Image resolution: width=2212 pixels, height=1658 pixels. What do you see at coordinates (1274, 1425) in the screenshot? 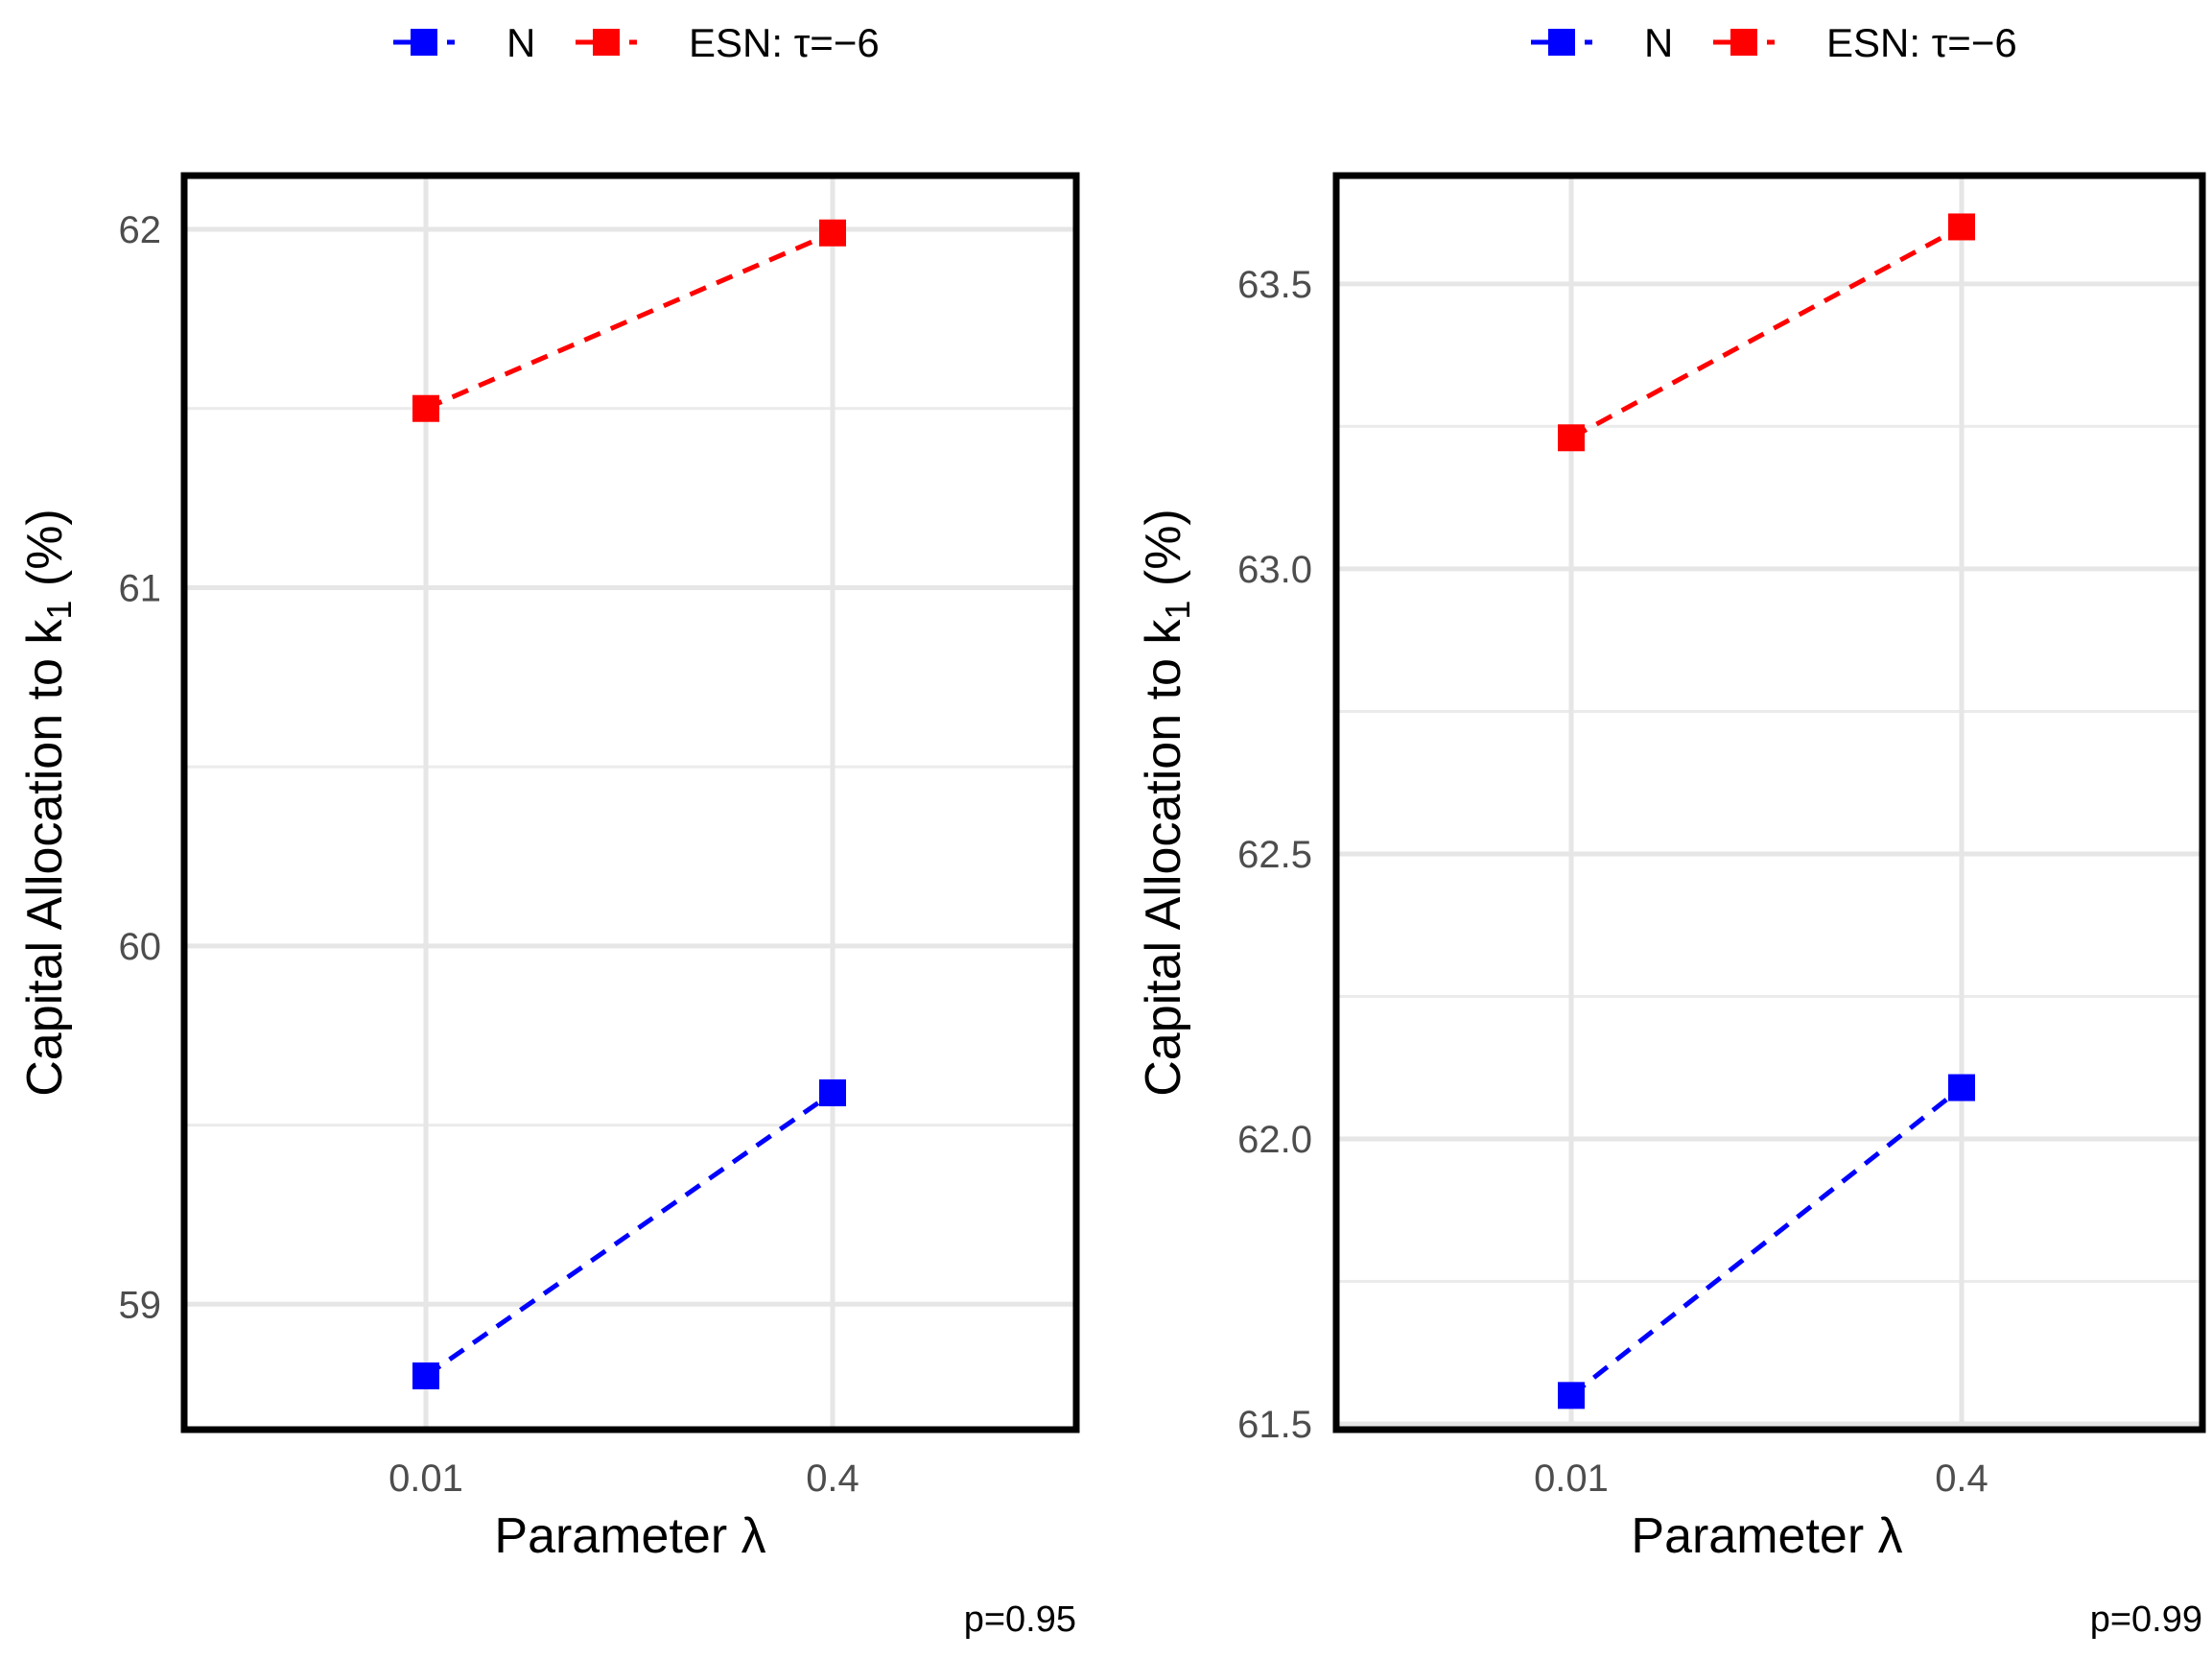
I see `y-tick-label: 61.5` at bounding box center [1274, 1425].